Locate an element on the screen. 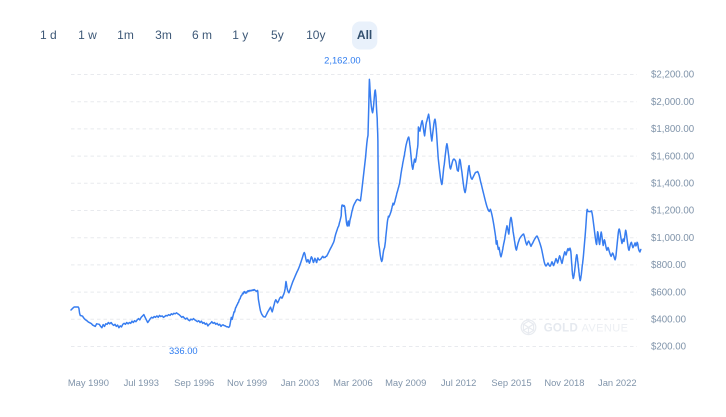  svg-text: 5y is located at coordinates (277, 35).